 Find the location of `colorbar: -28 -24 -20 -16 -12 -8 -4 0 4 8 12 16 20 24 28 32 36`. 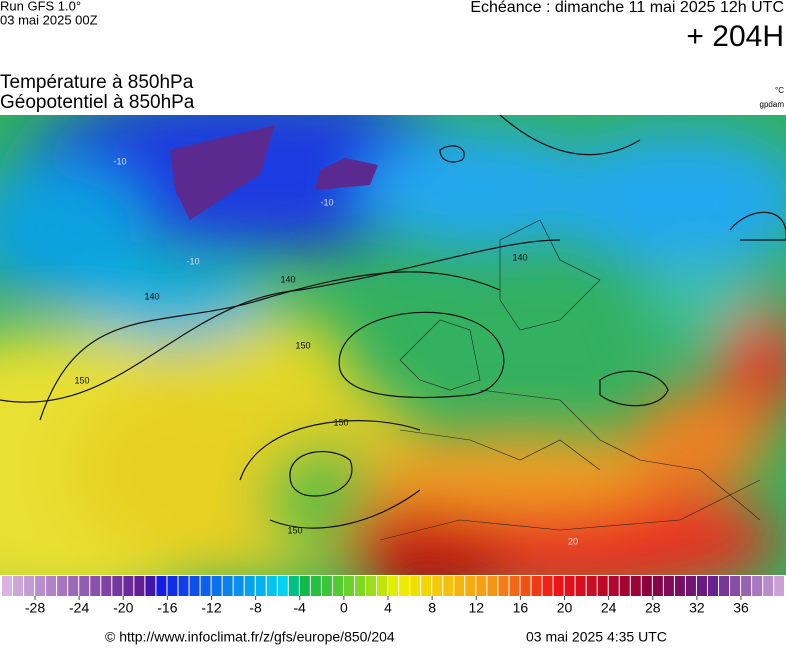

colorbar: -28 -24 -20 -16 -12 -8 -4 0 4 8 12 16 20 24 28 32 36 is located at coordinates (393, 596).